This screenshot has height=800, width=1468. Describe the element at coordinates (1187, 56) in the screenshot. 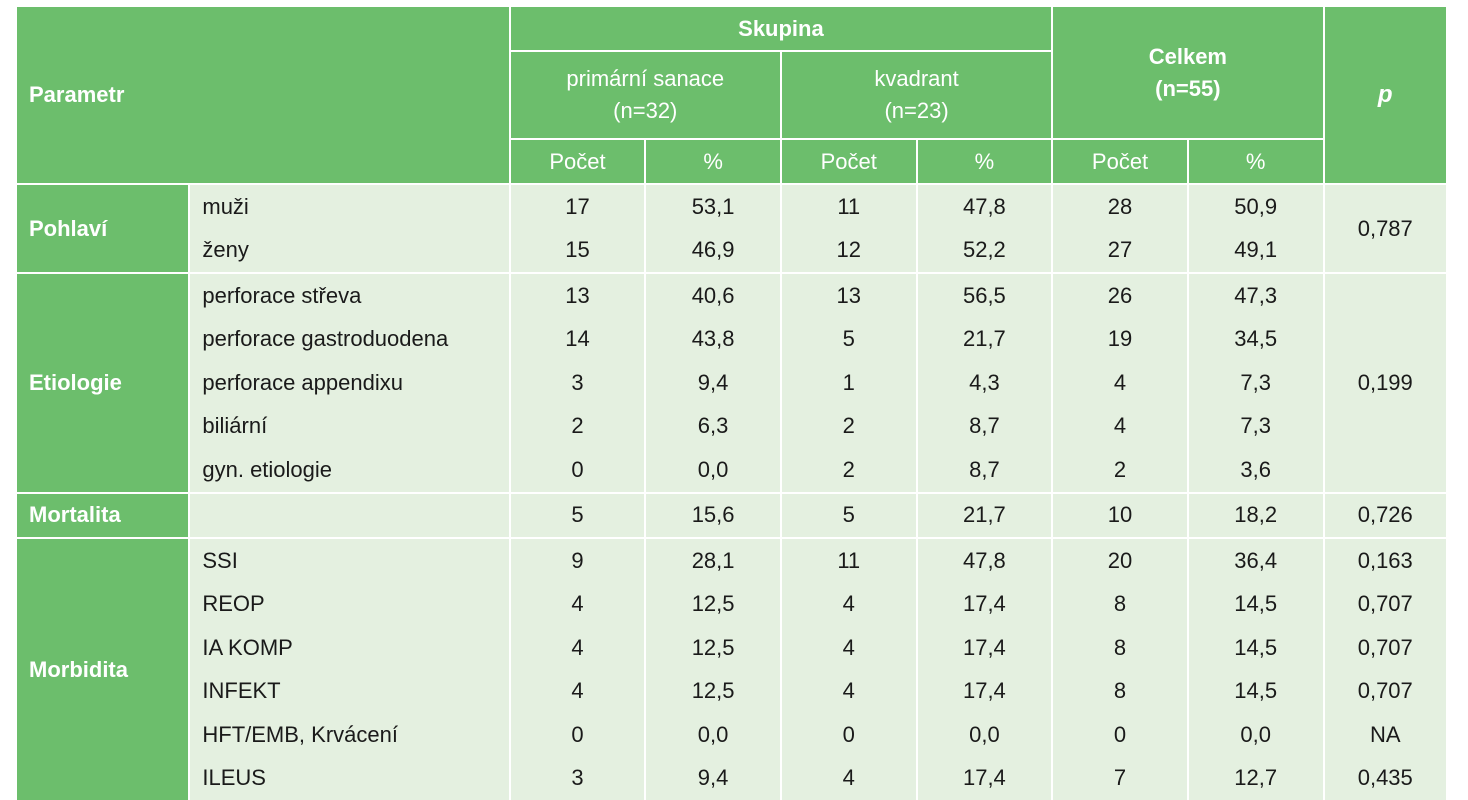

I see `header-celkem-label: Celkem` at that location.